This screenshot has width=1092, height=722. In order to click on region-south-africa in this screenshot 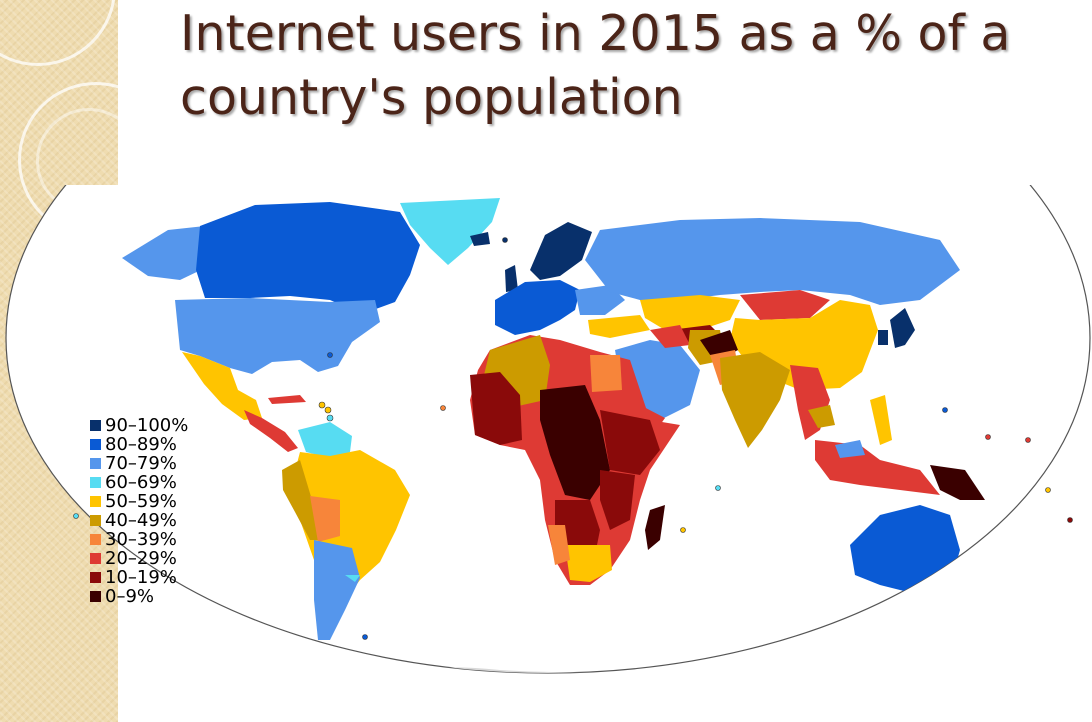, I will do `click(588, 563)`.